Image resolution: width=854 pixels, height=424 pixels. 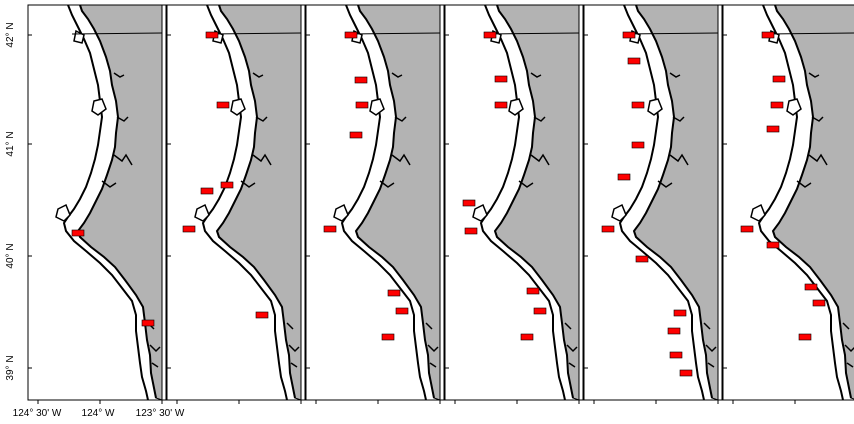 What do you see at coordinates (788, 204) in the screenshot?
I see `map-panel` at bounding box center [788, 204].